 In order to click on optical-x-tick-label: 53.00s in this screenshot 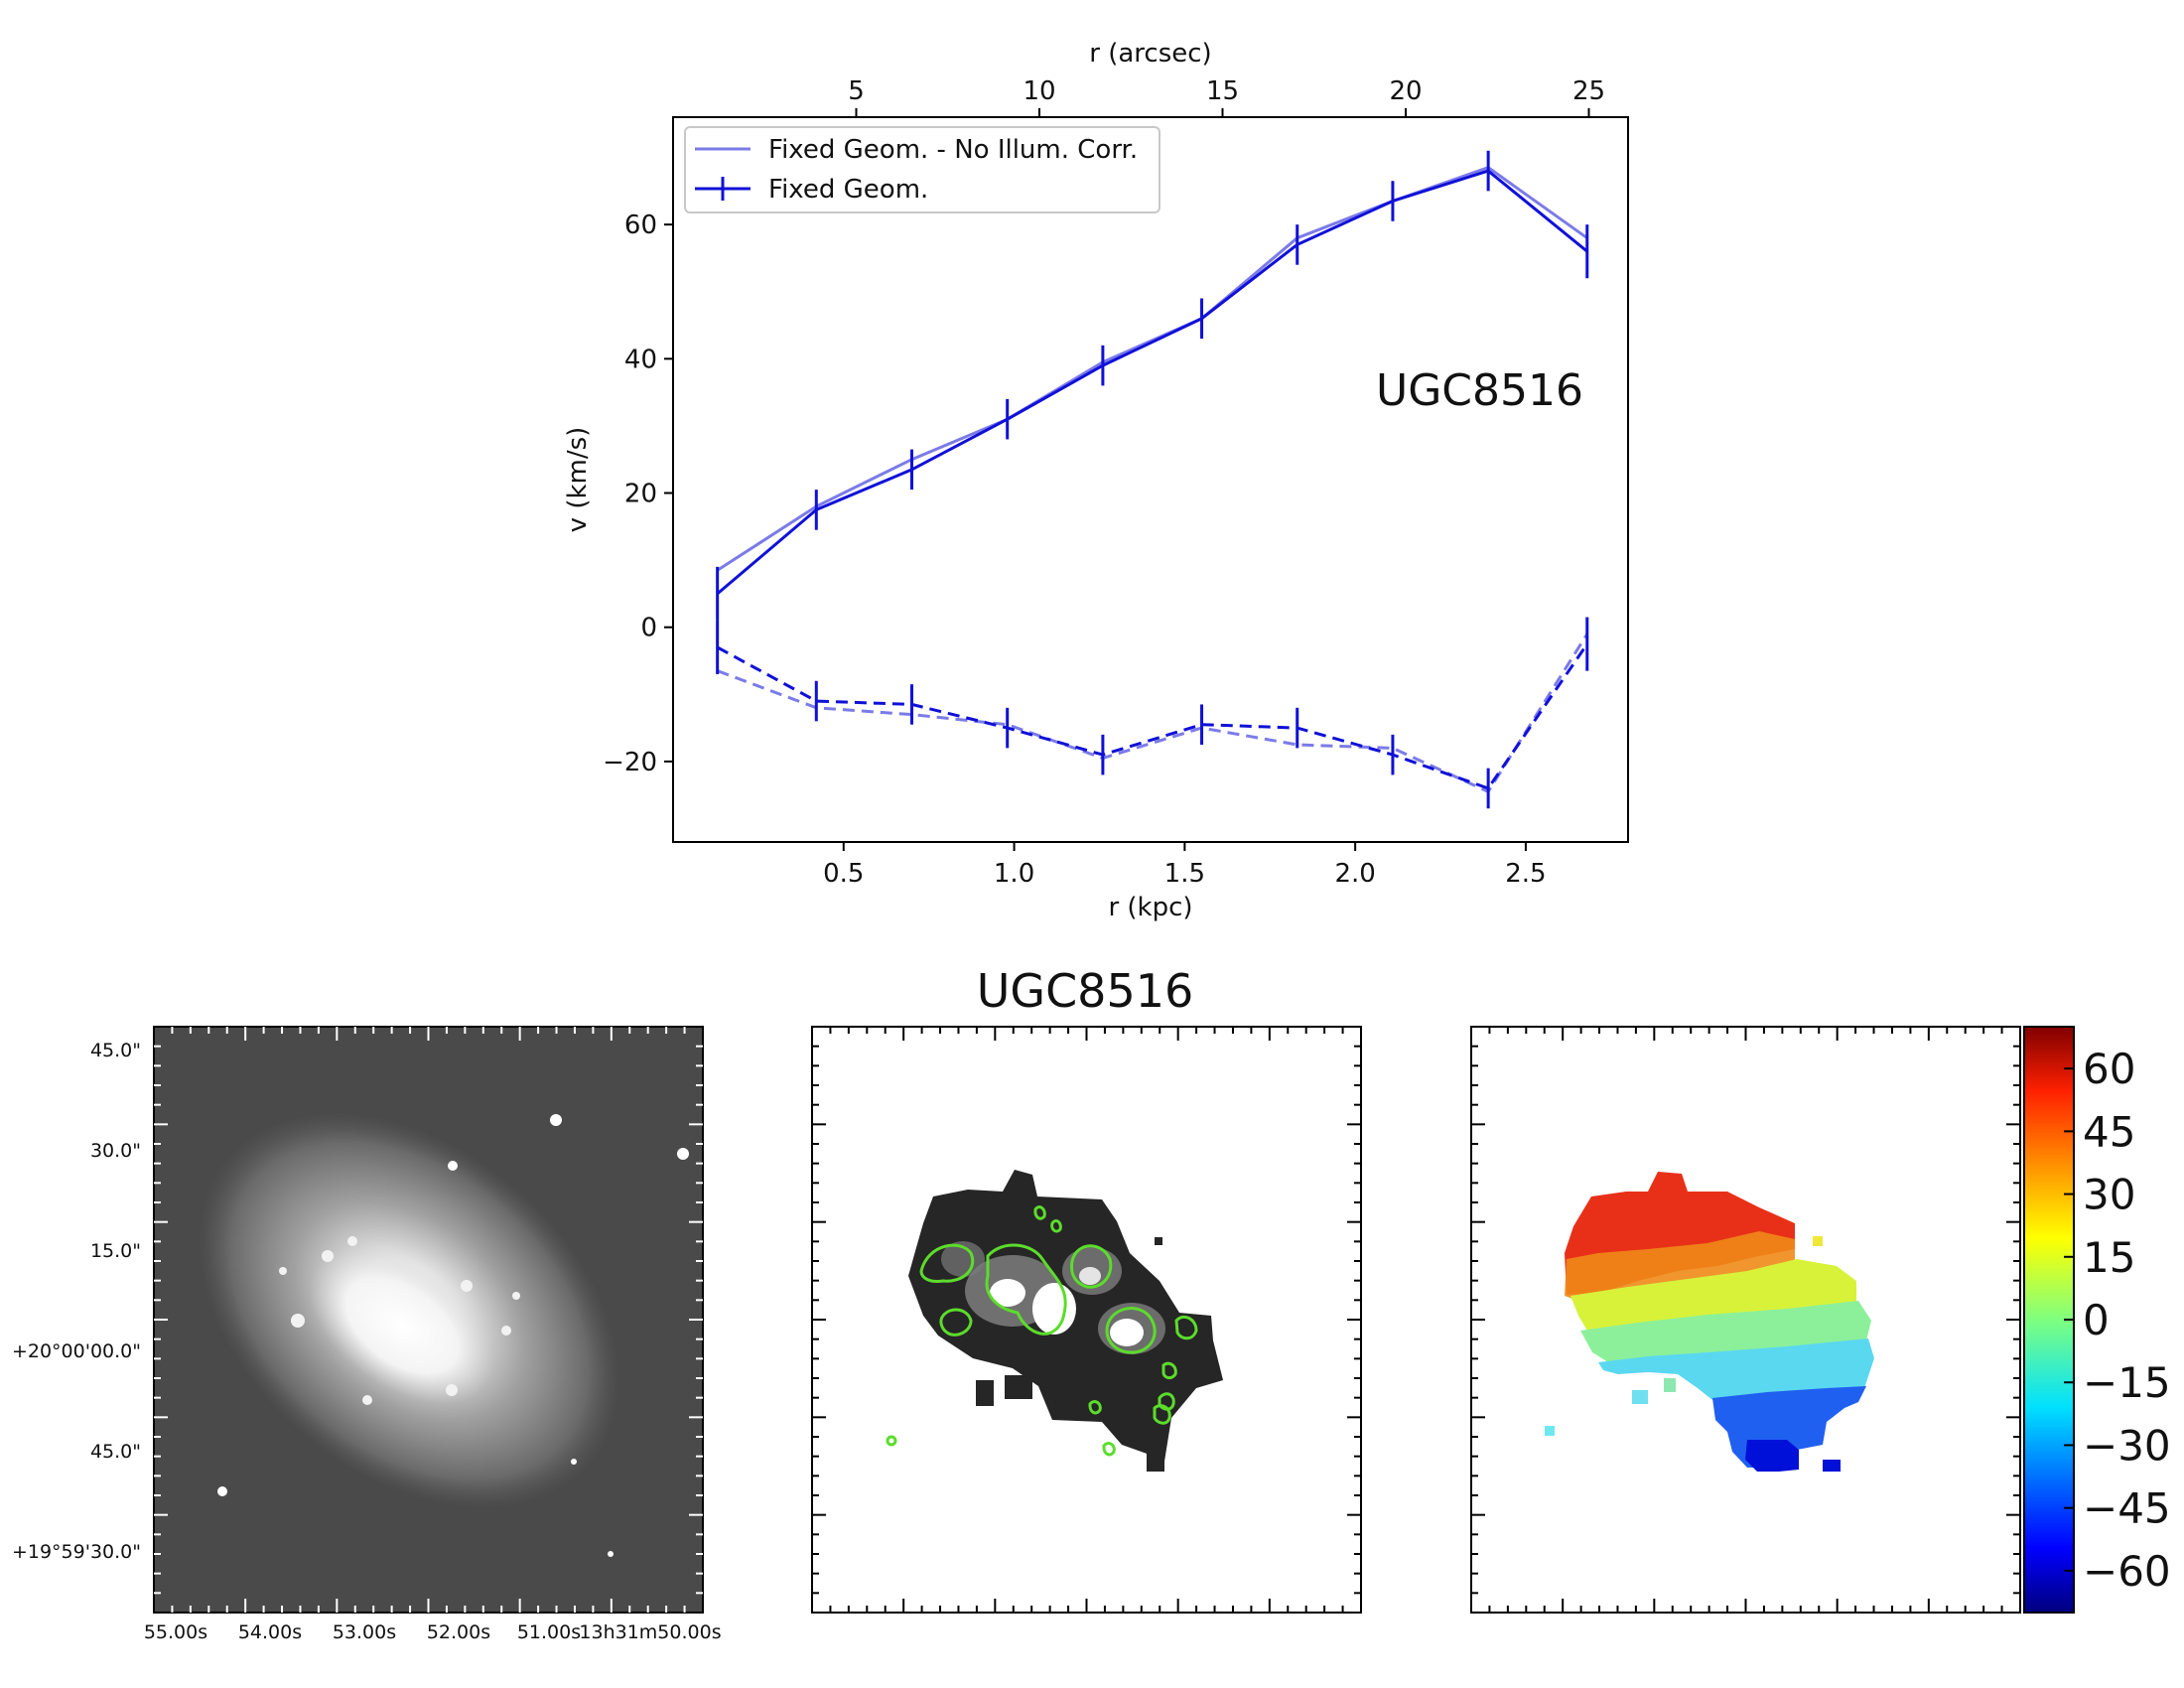, I will do `click(364, 1632)`.